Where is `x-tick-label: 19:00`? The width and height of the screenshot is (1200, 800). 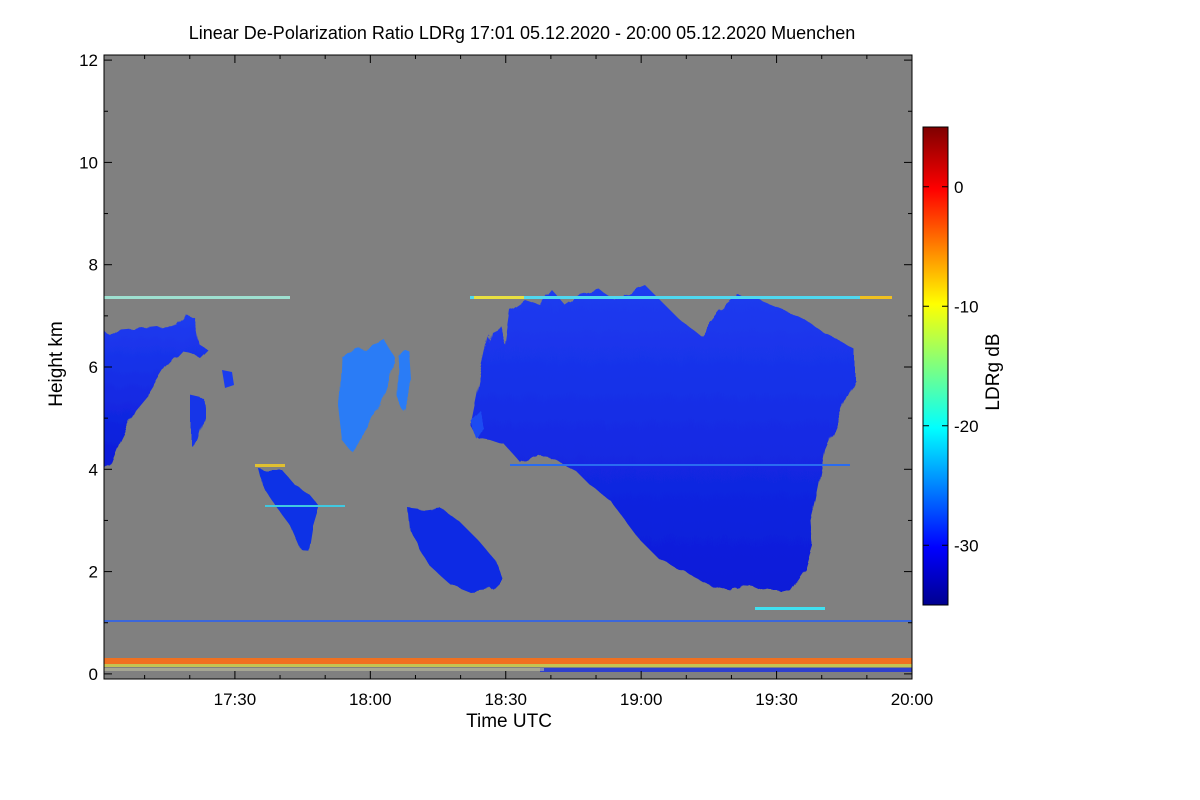
x-tick-label: 19:00 is located at coordinates (641, 699).